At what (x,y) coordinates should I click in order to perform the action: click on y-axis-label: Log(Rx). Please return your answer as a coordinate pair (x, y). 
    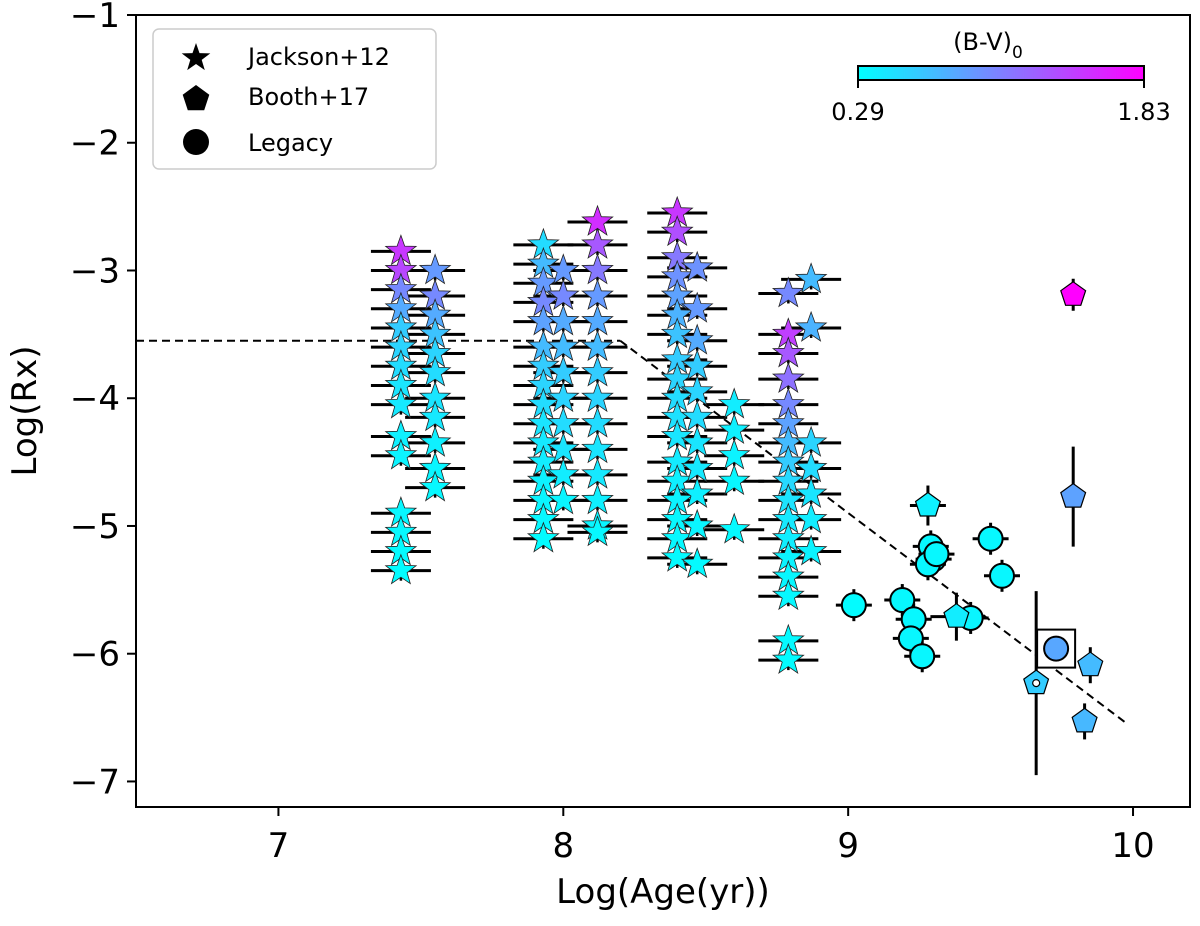
    Looking at the image, I should click on (25, 410).